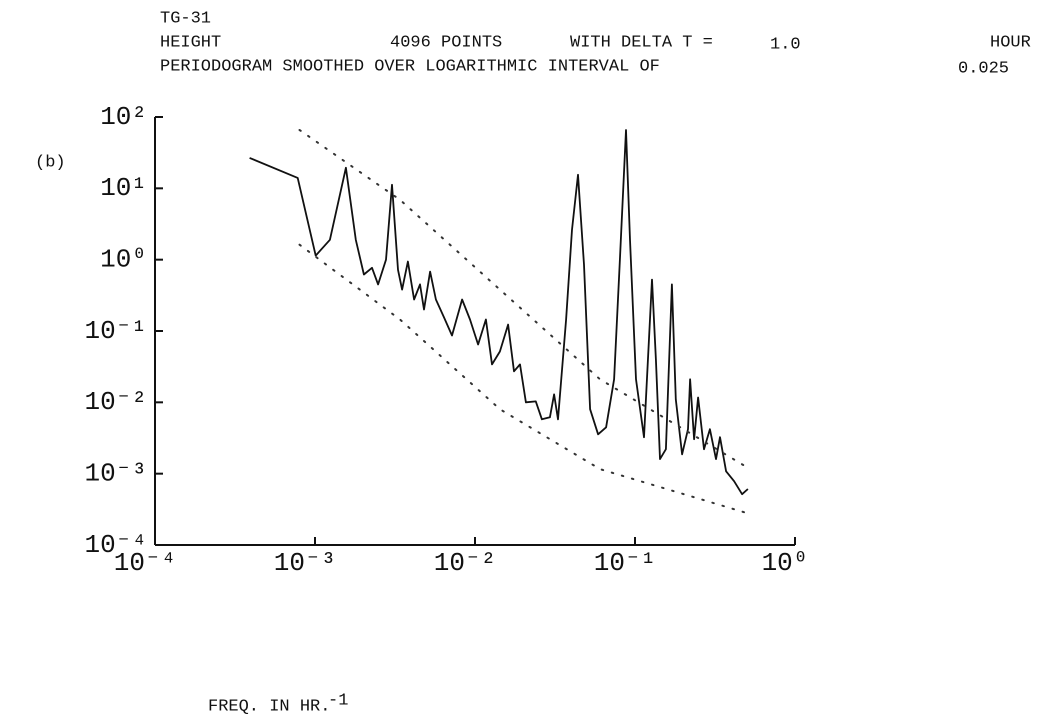 The height and width of the screenshot is (719, 1055). Describe the element at coordinates (338, 700) in the screenshot. I see `x-axis-label-exponent: -1` at that location.